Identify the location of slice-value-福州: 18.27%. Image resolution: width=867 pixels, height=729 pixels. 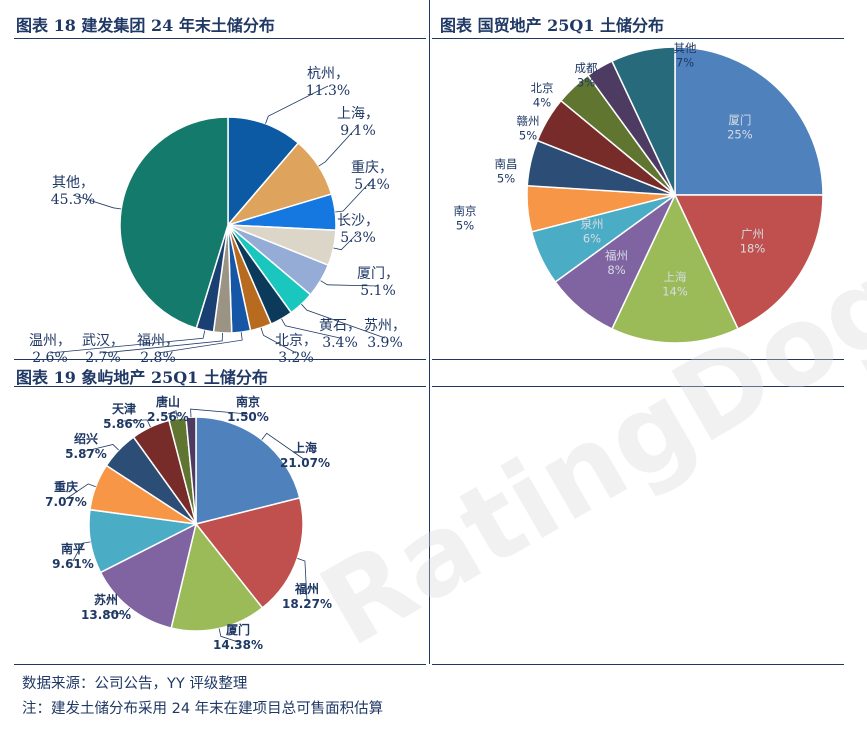
(307, 604).